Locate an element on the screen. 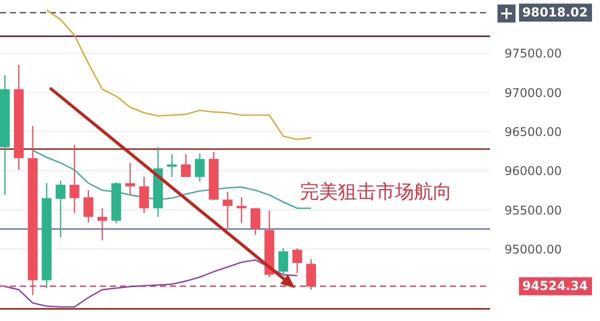 This screenshot has width=600, height=321. y-tick-label: 95500.00 is located at coordinates (533, 210).